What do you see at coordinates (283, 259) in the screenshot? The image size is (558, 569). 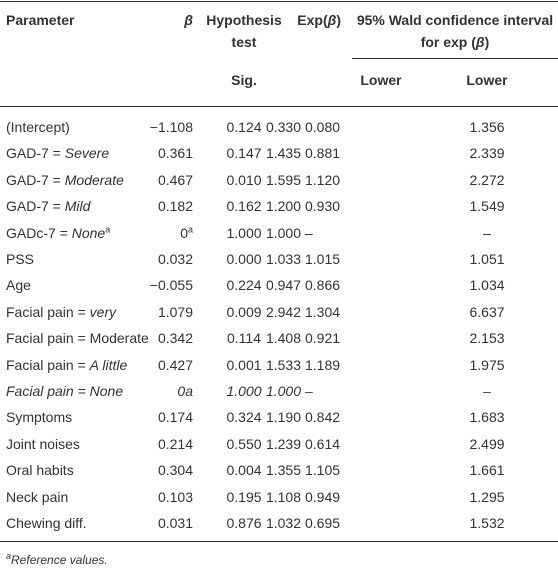 I see `table-cell: 1.033` at bounding box center [283, 259].